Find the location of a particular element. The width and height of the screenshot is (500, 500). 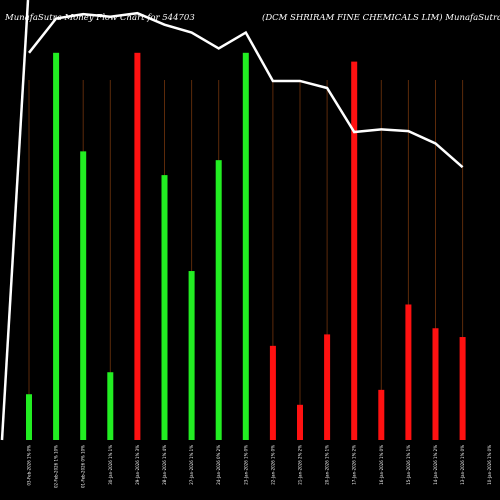

date-label: 15-Jan-2026 1% 1% is located at coordinates (408, 465).